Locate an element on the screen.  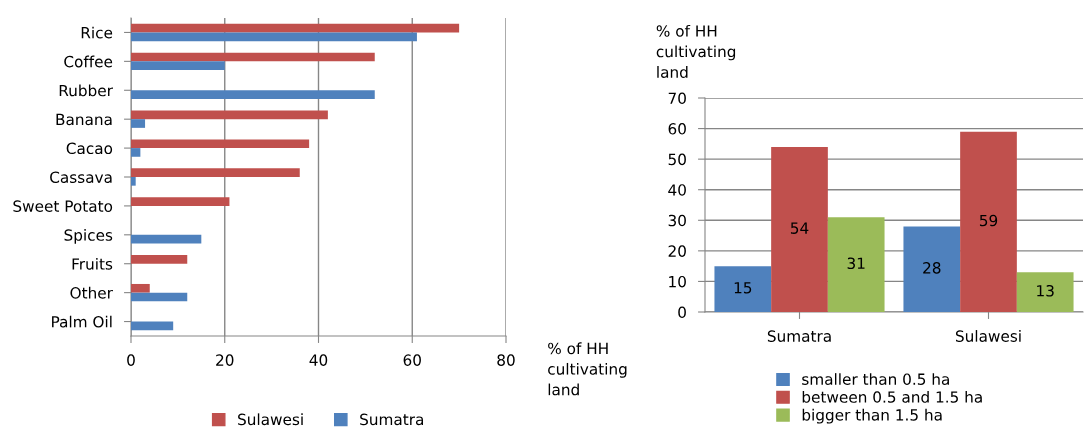
y-tick-label: 40 is located at coordinates (677, 190).